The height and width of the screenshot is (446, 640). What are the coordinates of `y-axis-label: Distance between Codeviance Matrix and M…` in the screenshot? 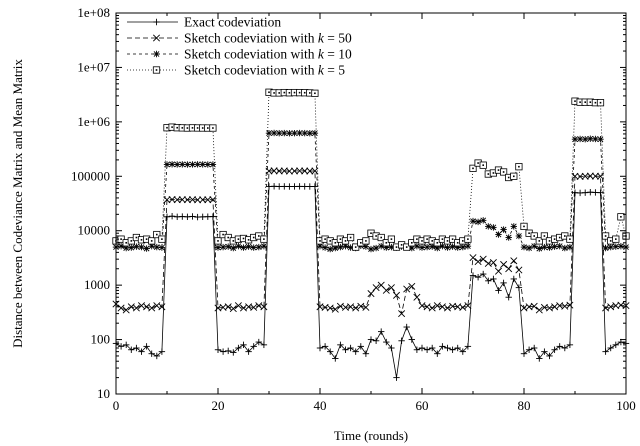 It's located at (17, 203).